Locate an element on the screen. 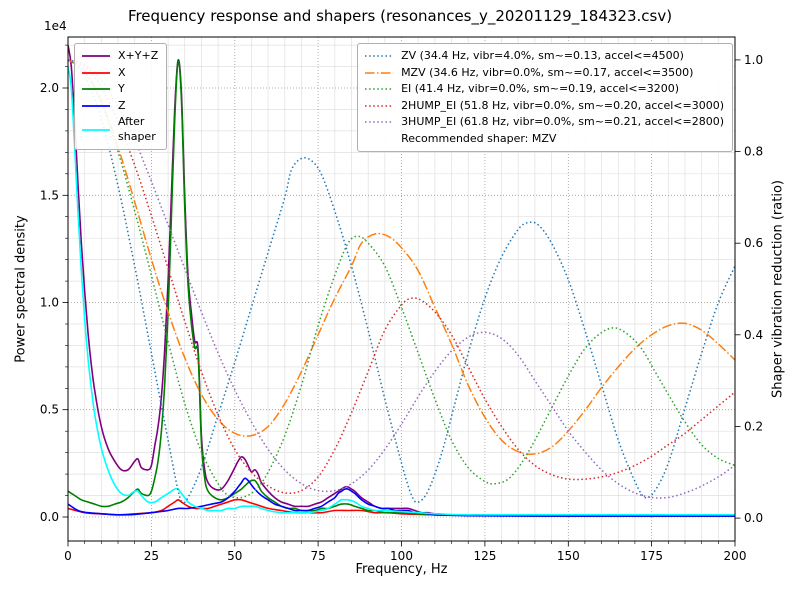  legend-label: Z is located at coordinates (122, 105).